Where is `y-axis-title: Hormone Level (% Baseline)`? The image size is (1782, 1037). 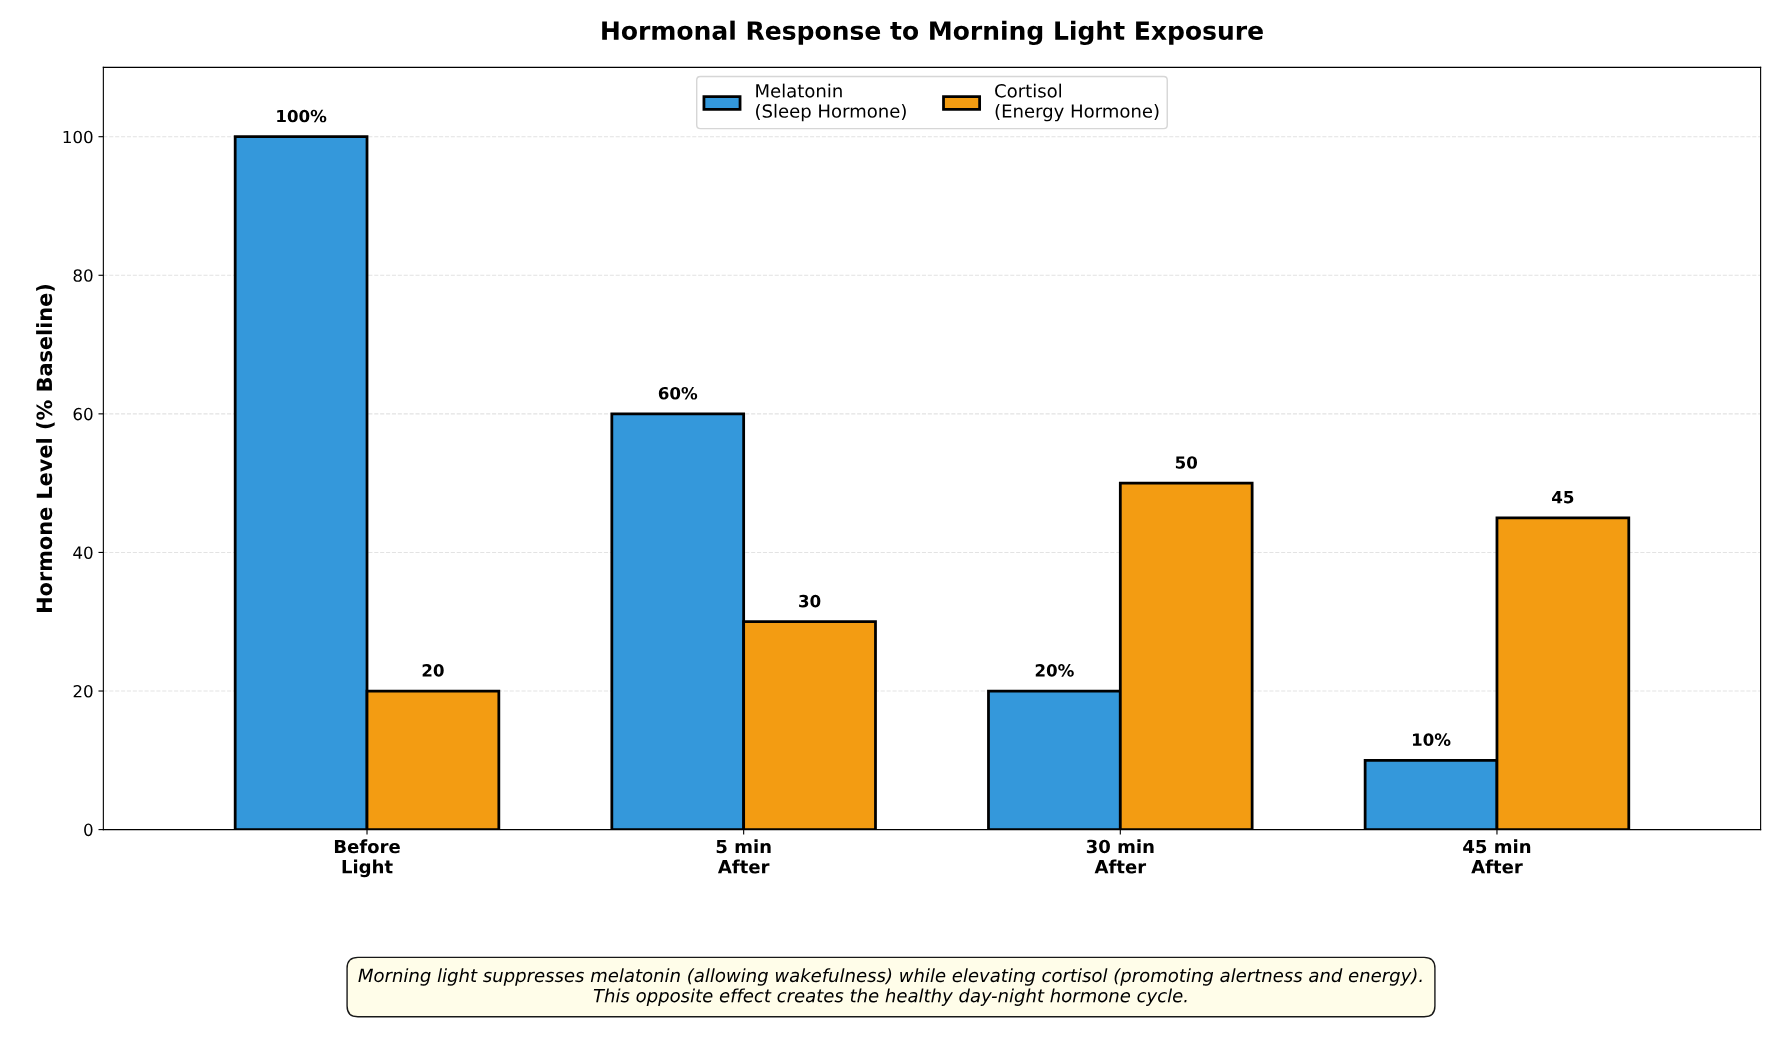 y-axis-title: Hormone Level (% Baseline) is located at coordinates (45, 448).